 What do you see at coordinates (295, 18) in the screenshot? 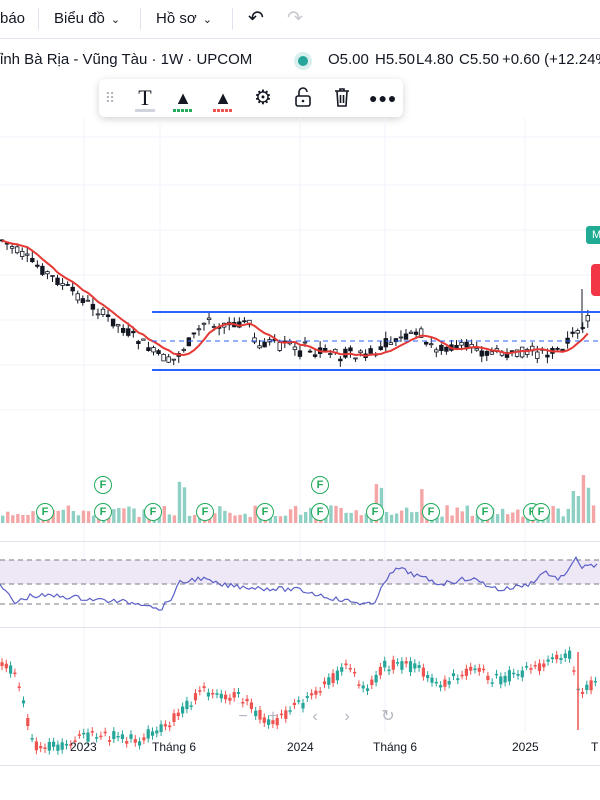
I see `redo-icon: ↷` at bounding box center [295, 18].